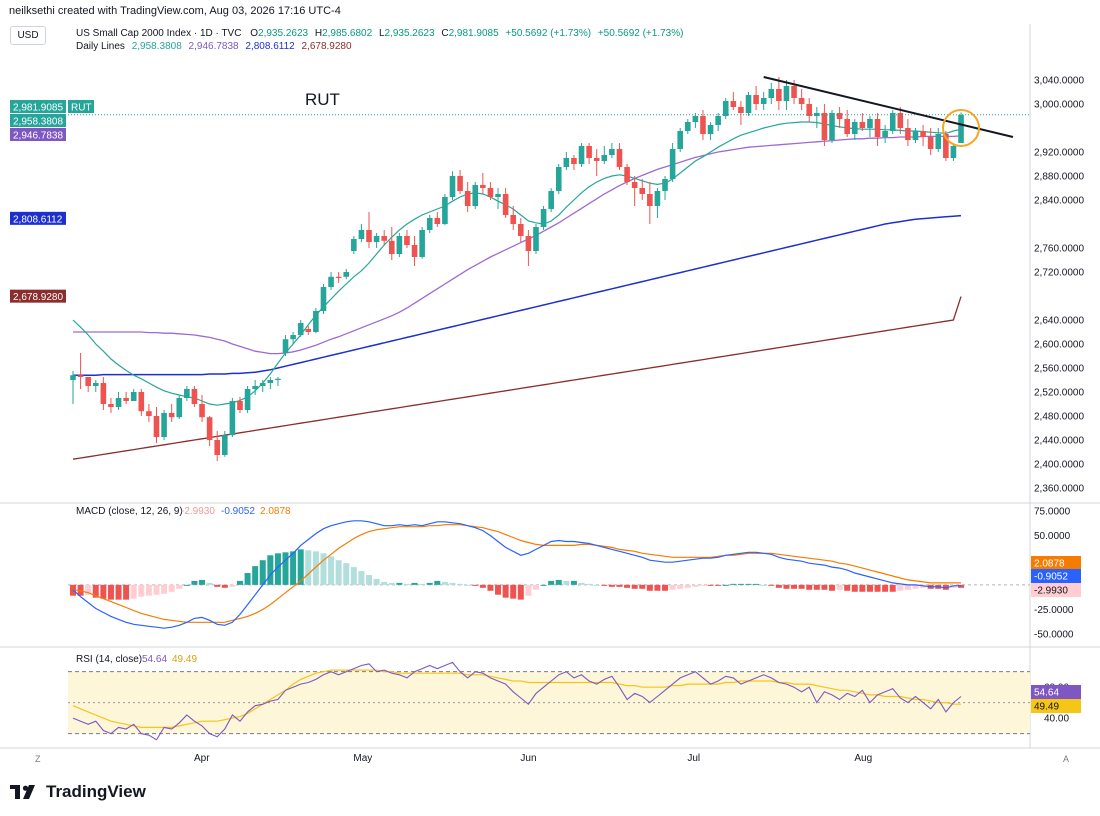  What do you see at coordinates (1056, 719) in the screenshot?
I see `rsi-axis-tick: 40.00` at bounding box center [1056, 719].